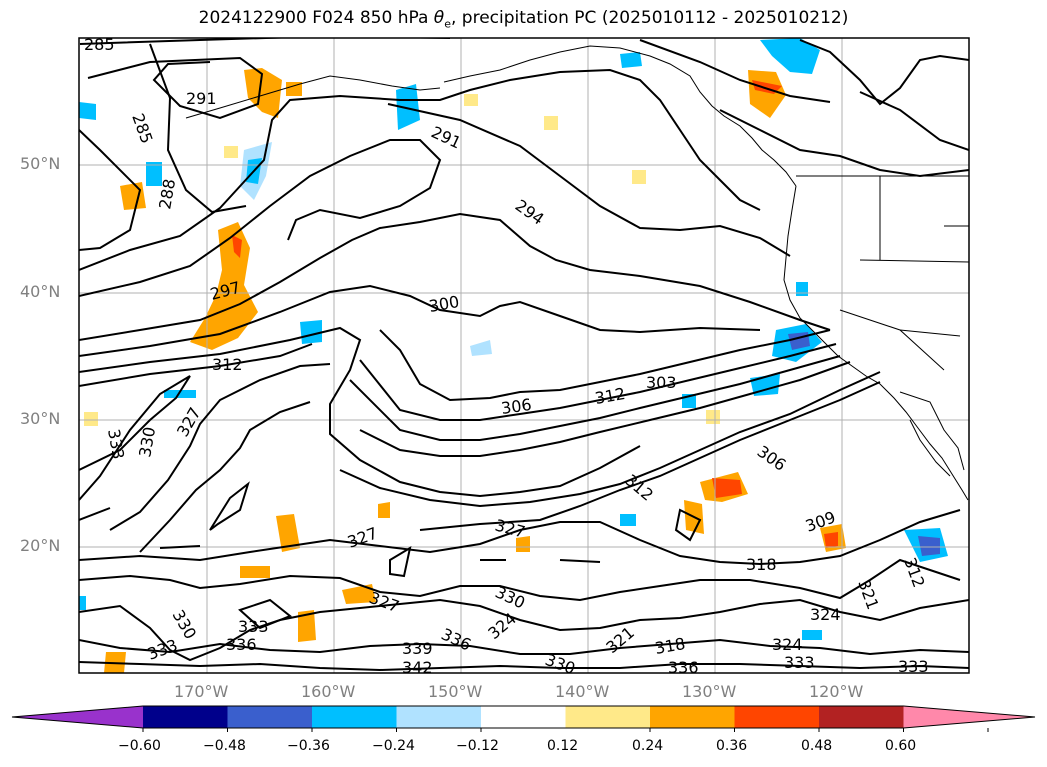 The width and height of the screenshot is (1047, 767). I want to click on contour-label: 285, so click(99, 44).